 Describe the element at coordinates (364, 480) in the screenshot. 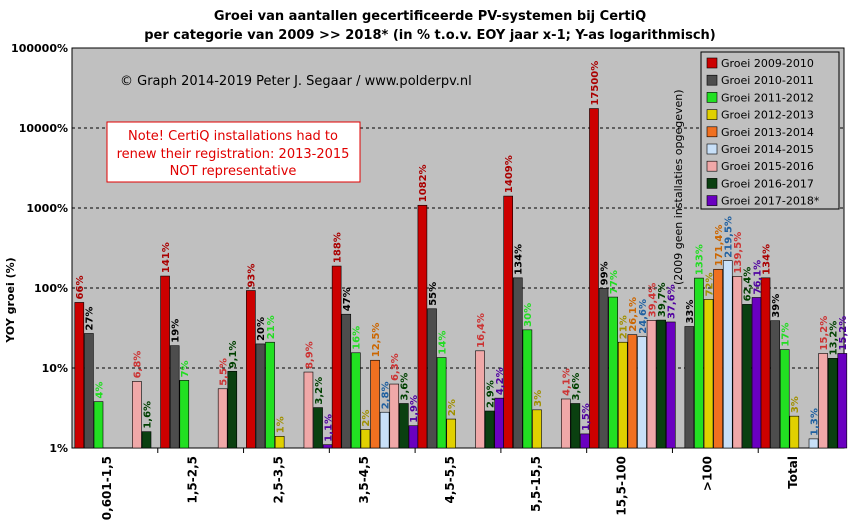

I see `x-tick-label: 3,5-4,5` at that location.